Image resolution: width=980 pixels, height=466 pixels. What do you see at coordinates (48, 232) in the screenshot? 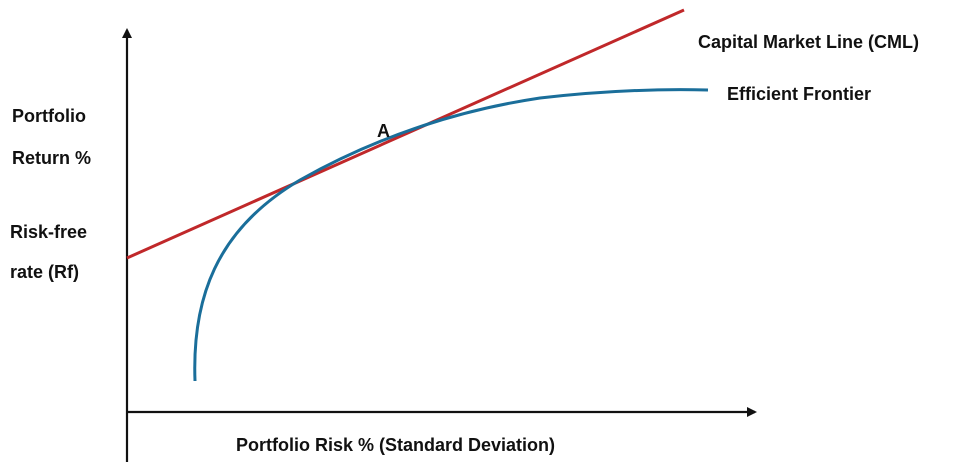
I see `risk-free-label-line1: Risk-free` at bounding box center [48, 232].